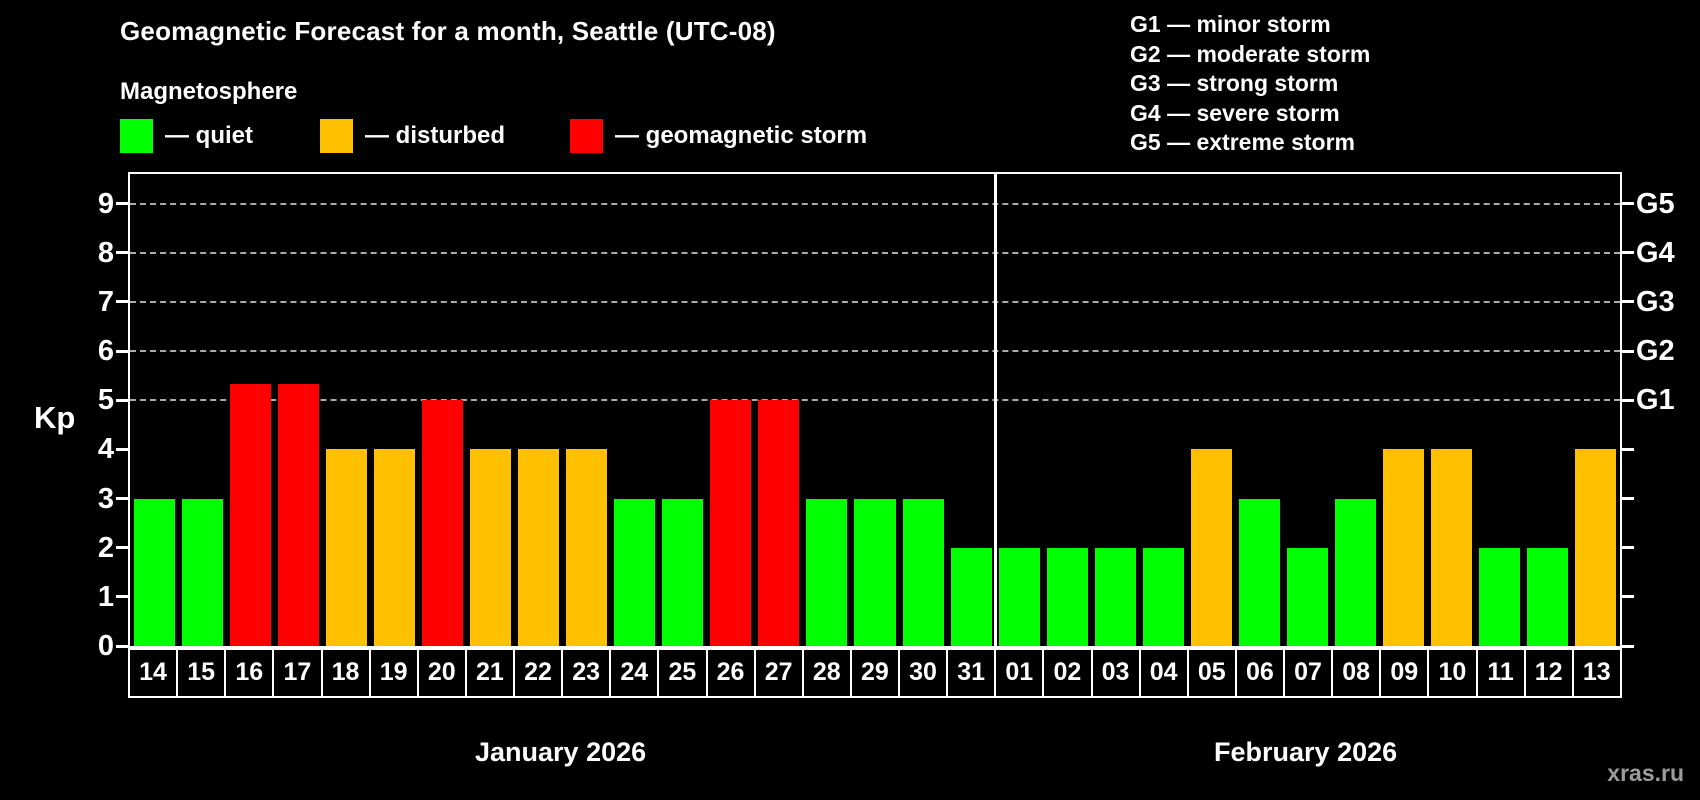 The image size is (1700, 800). Describe the element at coordinates (105, 596) in the screenshot. I see `y-tick-label-1: 1` at that location.